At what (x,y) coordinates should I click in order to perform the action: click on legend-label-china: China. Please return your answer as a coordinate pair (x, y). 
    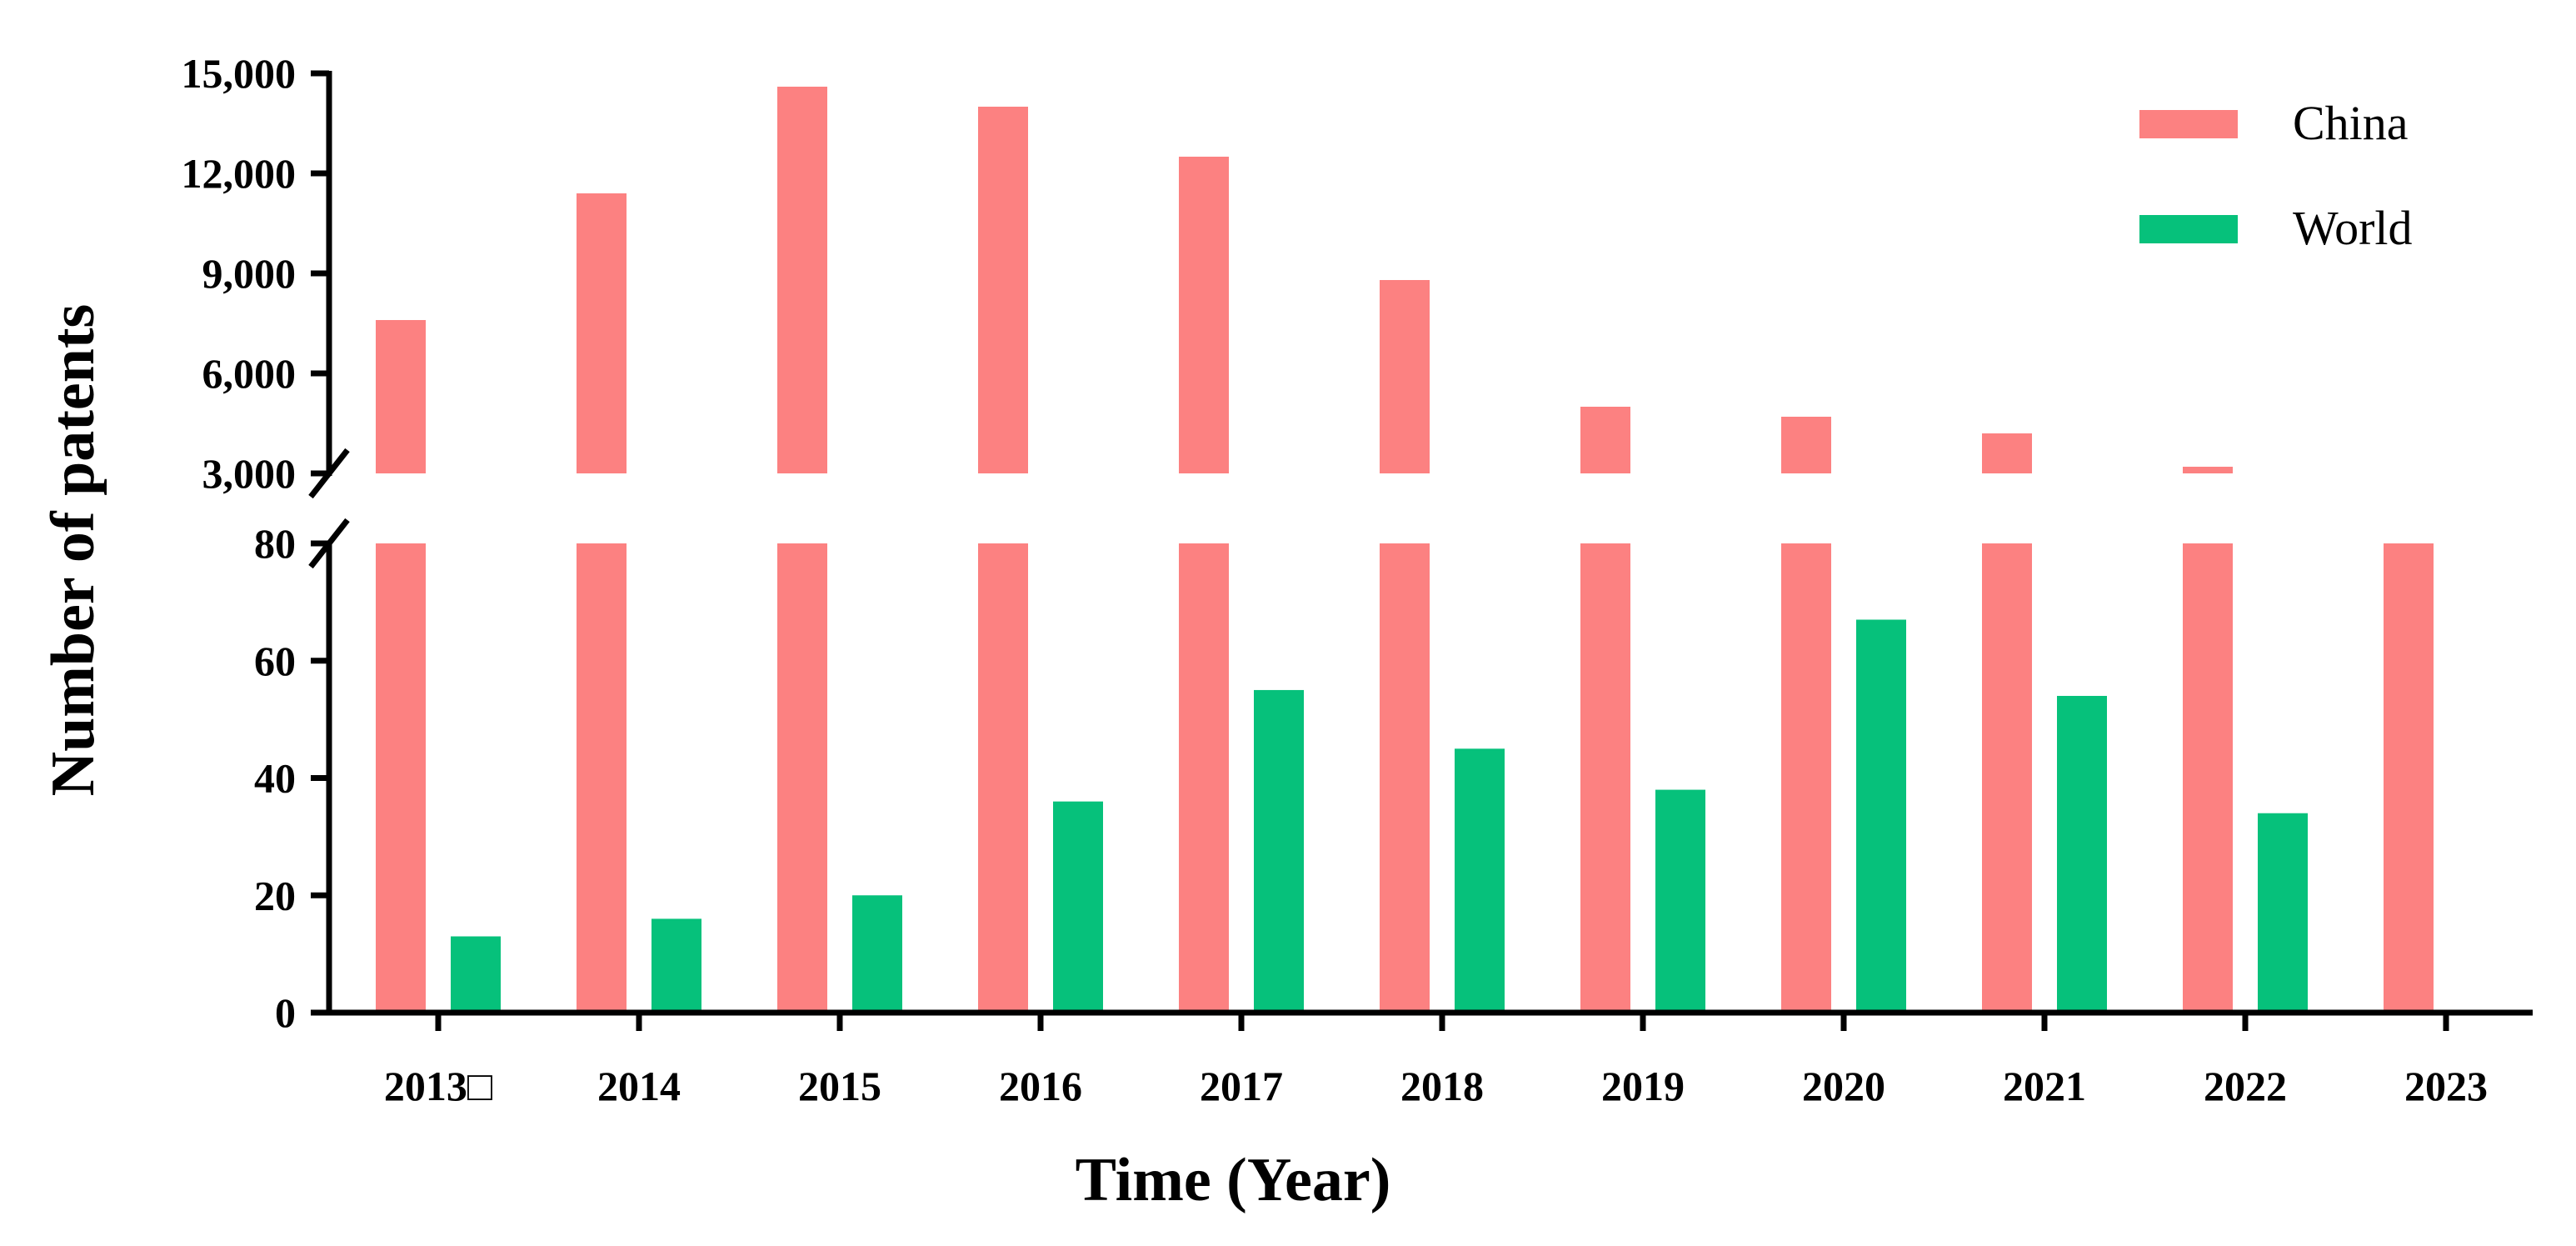
    Looking at the image, I should click on (2351, 123).